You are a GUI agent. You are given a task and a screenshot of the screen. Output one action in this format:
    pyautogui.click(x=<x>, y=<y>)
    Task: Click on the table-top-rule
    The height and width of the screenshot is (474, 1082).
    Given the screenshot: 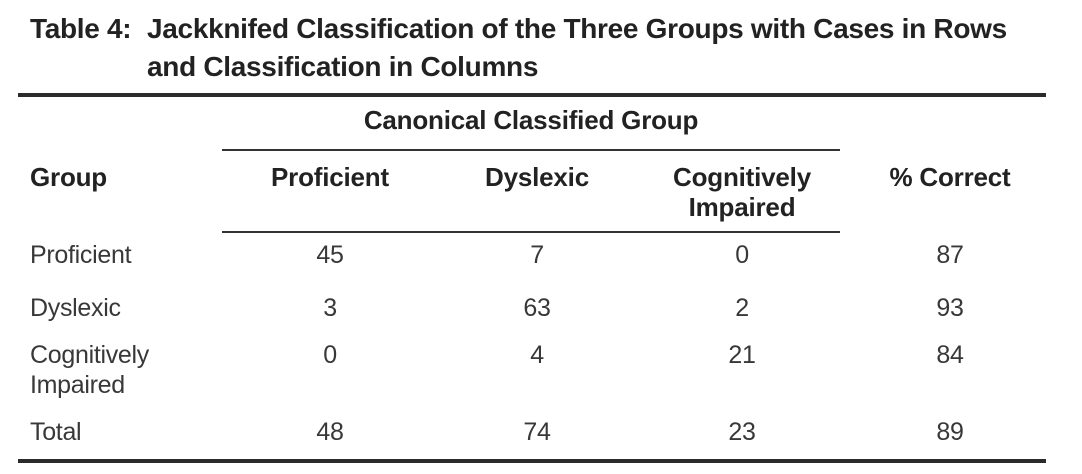 What is the action you would take?
    pyautogui.click(x=532, y=95)
    